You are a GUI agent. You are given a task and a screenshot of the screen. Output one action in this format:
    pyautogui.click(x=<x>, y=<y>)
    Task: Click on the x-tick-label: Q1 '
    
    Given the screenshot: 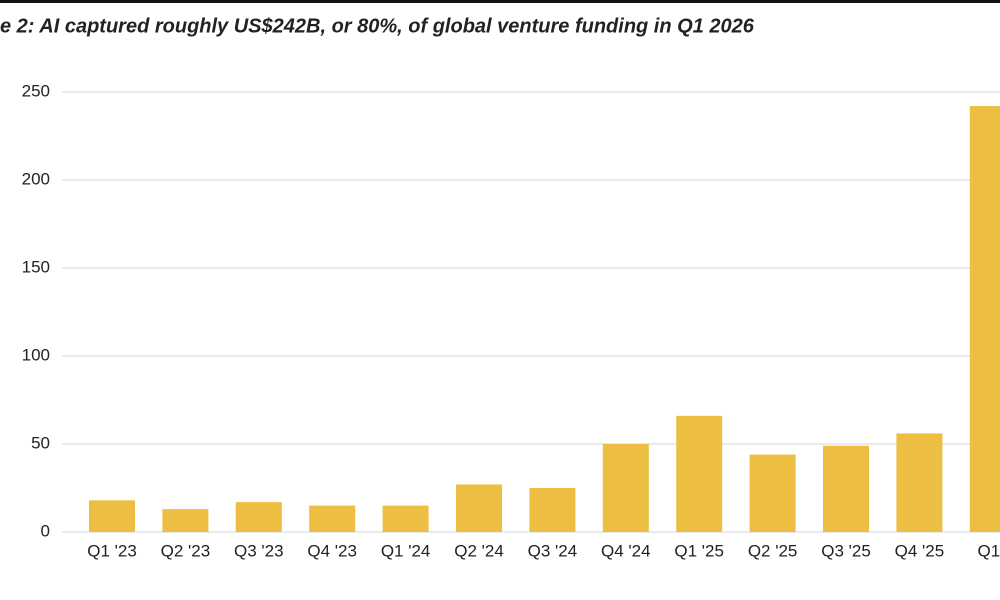 What is the action you would take?
    pyautogui.click(x=988, y=550)
    